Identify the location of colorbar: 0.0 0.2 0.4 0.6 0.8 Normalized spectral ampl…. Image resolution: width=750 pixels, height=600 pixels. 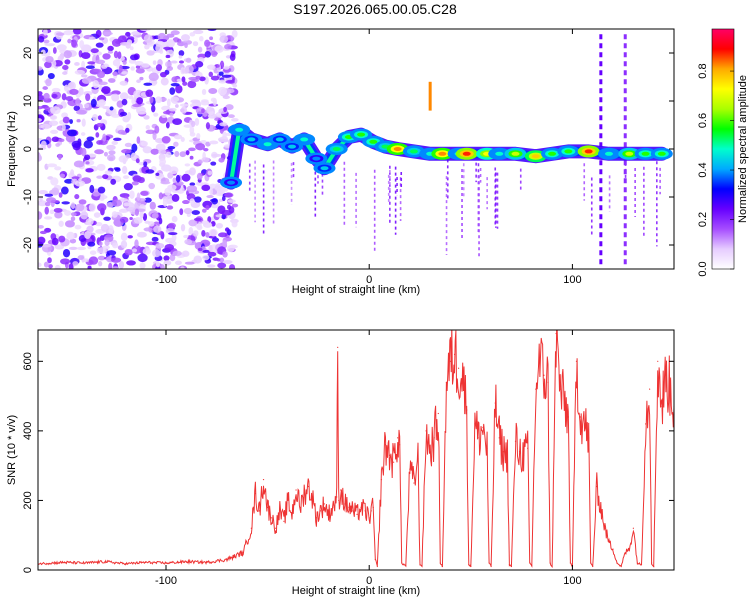
(723, 152).